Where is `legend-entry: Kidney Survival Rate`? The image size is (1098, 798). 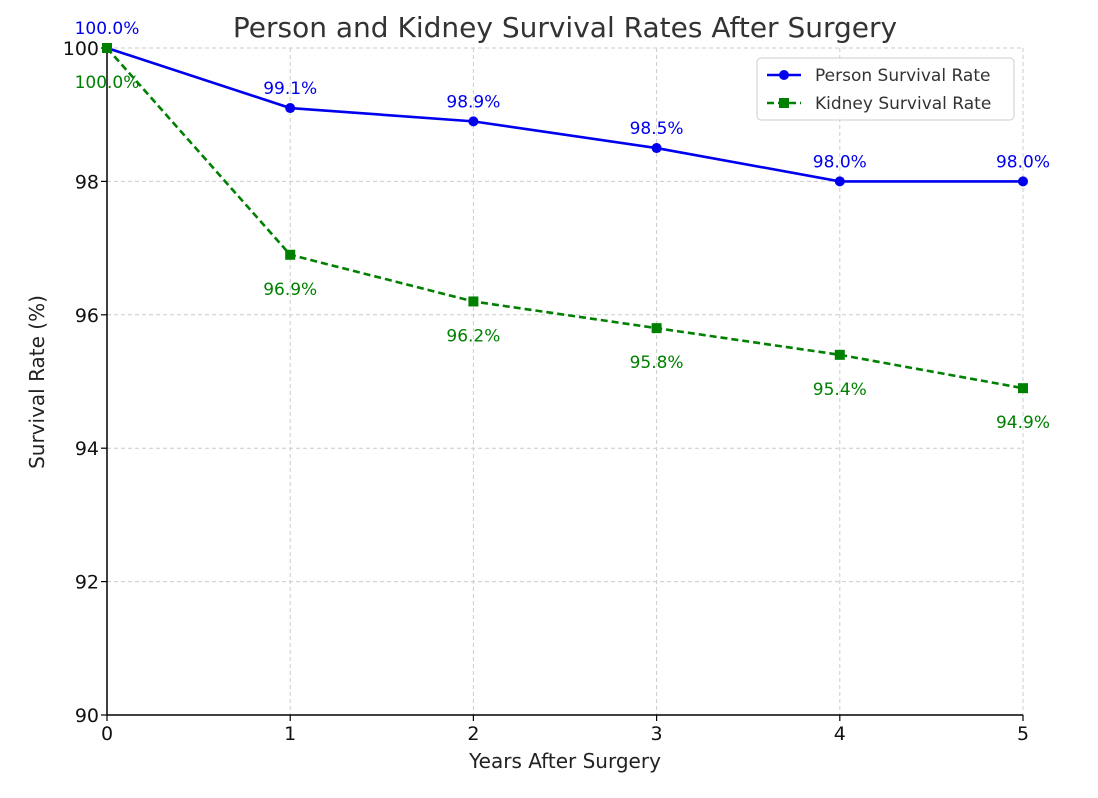 legend-entry: Kidney Survival Rate is located at coordinates (879, 104).